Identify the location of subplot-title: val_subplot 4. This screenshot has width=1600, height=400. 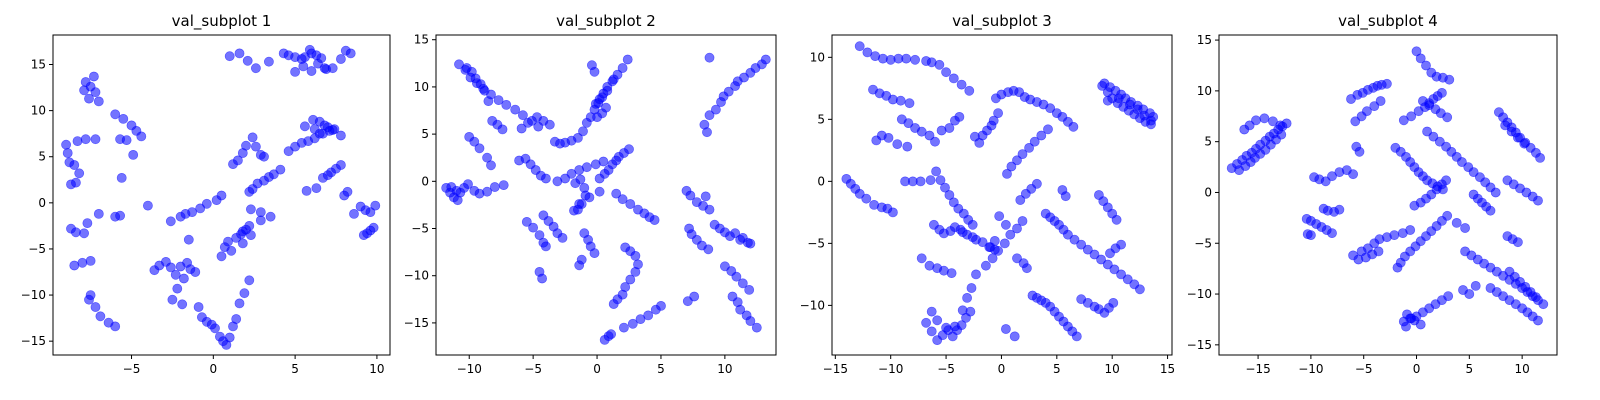
(1388, 21).